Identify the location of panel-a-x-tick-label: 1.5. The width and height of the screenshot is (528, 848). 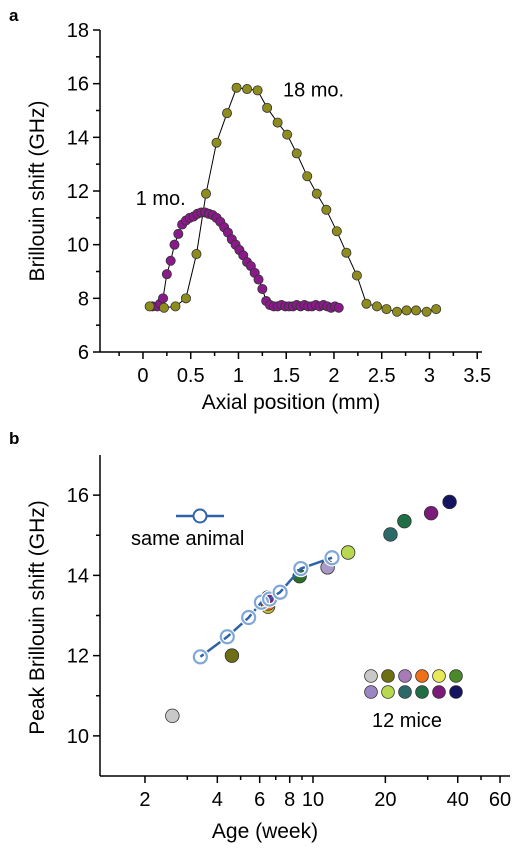
(286, 376).